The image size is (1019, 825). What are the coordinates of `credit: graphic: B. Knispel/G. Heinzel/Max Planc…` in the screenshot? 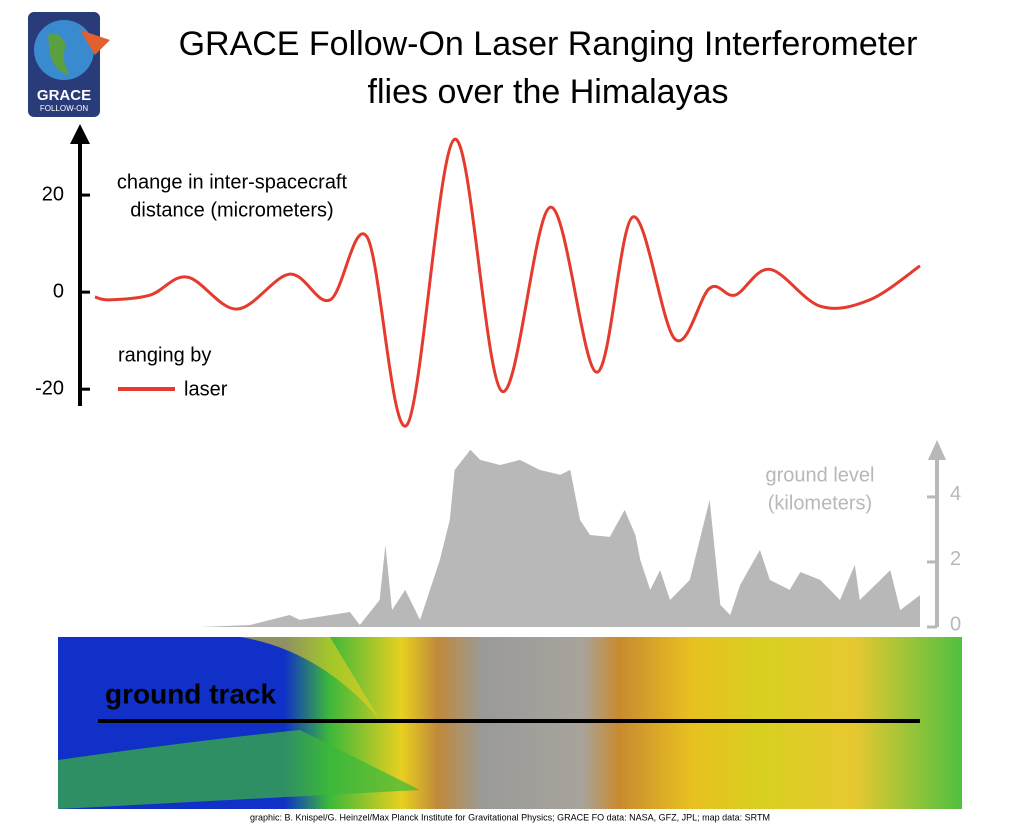 It's located at (510, 817).